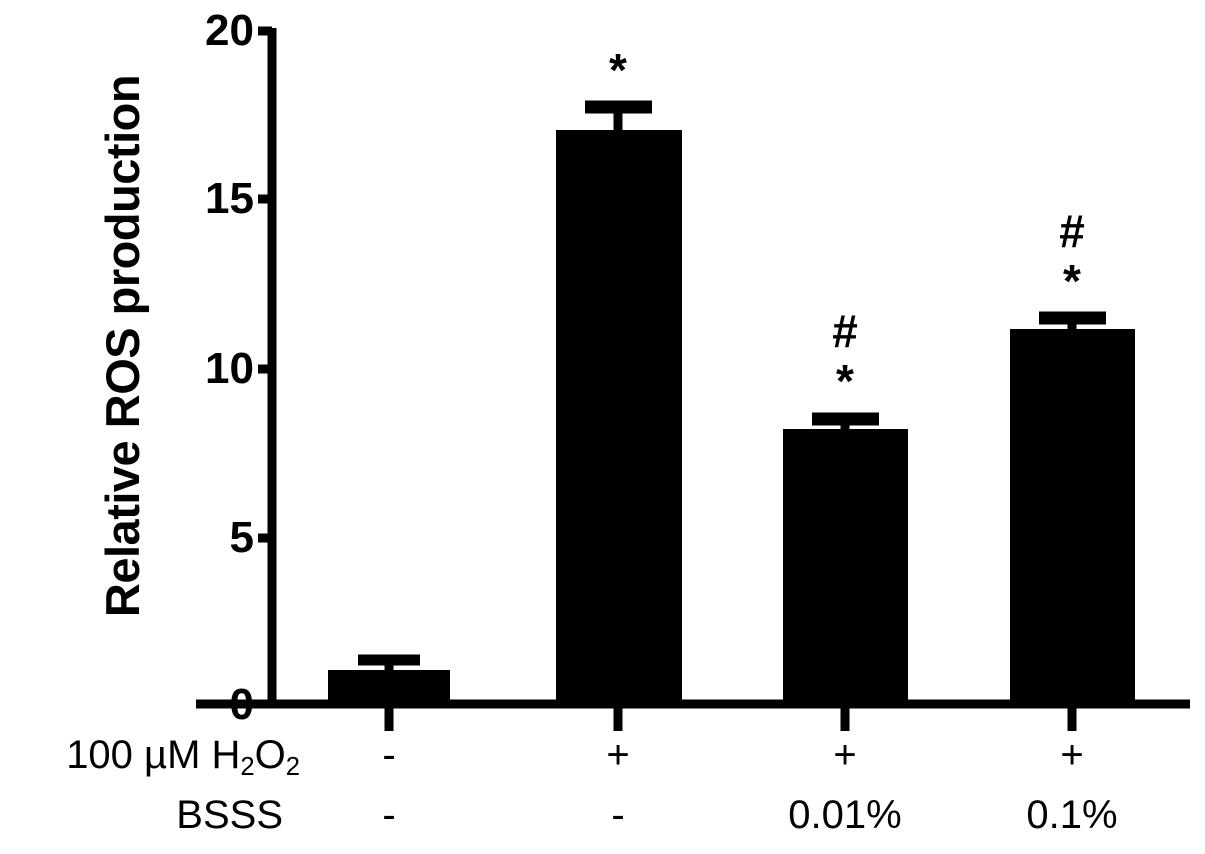 The height and width of the screenshot is (854, 1205). I want to click on condition-row-1-value-2: +, so click(618, 755).